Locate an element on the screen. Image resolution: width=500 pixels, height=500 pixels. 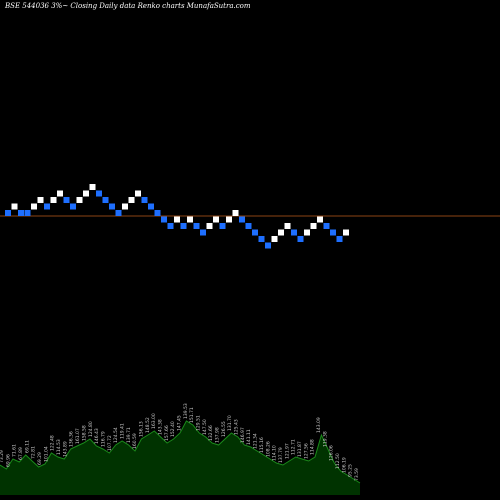
volume-label: 147.45 is located at coordinates (180, 423).